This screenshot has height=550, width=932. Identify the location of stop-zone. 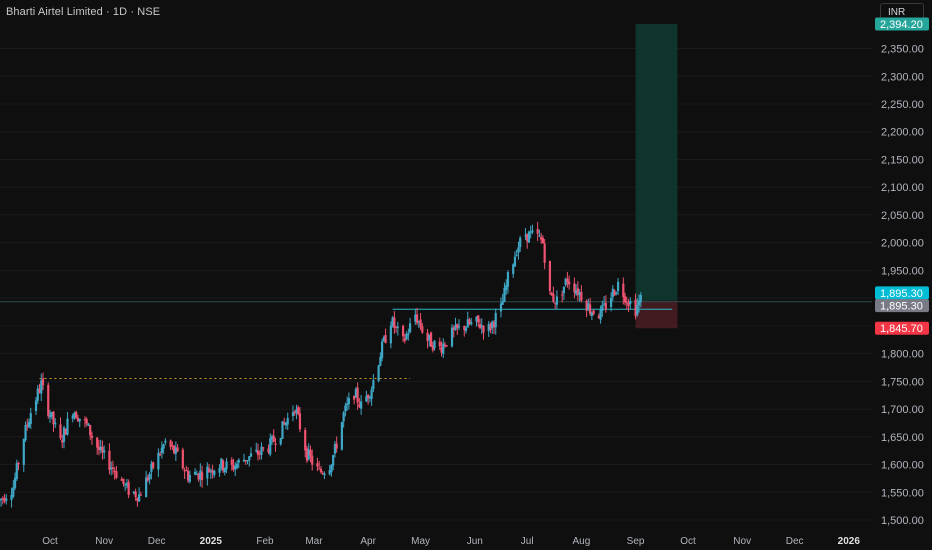
(656, 314).